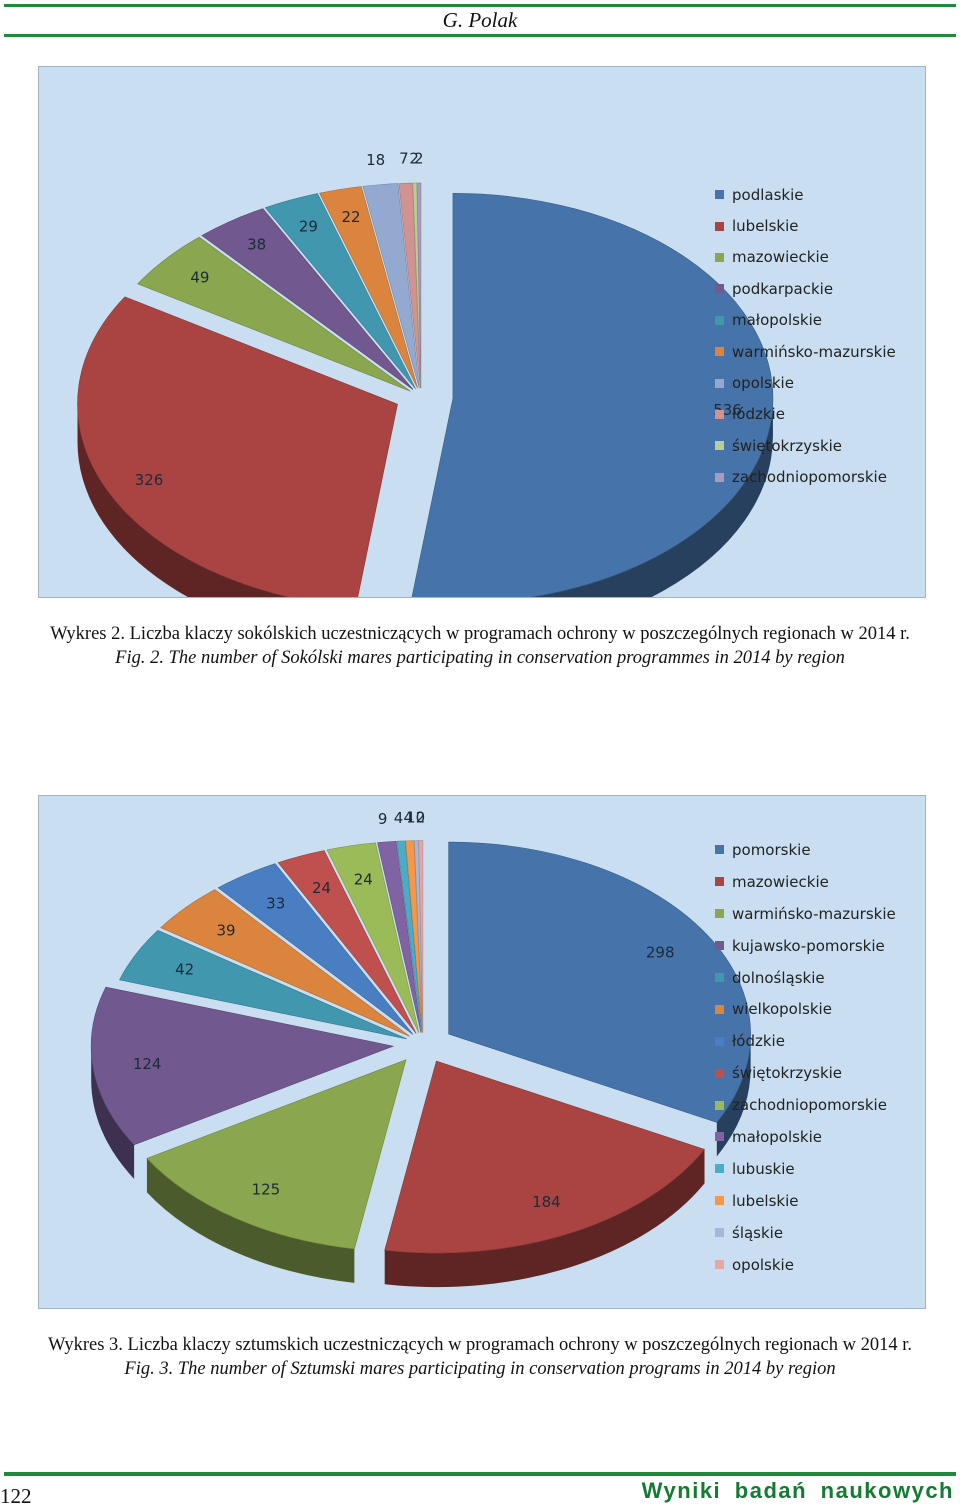 The height and width of the screenshot is (1509, 960). What do you see at coordinates (771, 849) in the screenshot?
I see `legend-label: pomorskie` at bounding box center [771, 849].